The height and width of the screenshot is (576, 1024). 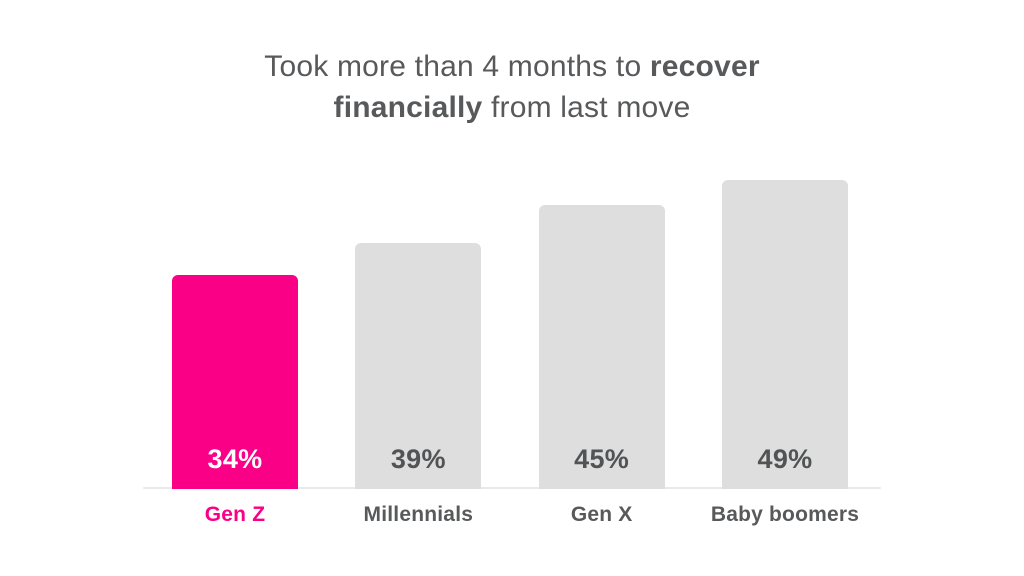 I want to click on bar-gen-z: 34%, so click(x=235, y=382).